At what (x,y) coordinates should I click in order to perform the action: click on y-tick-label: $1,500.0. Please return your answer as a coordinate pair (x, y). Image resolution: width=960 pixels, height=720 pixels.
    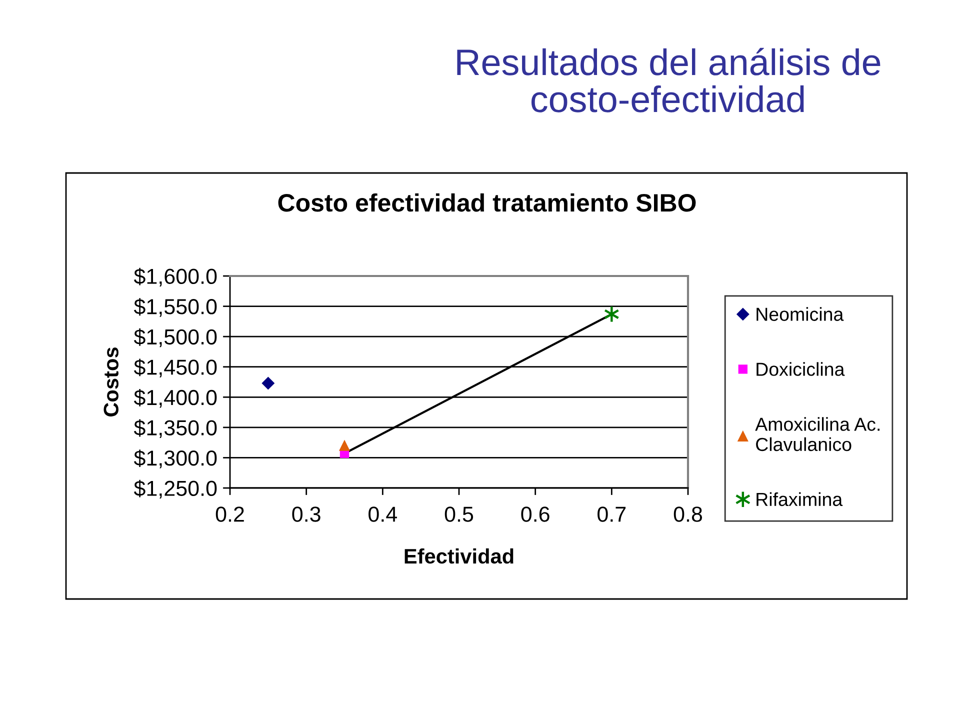
    Looking at the image, I should click on (175, 338).